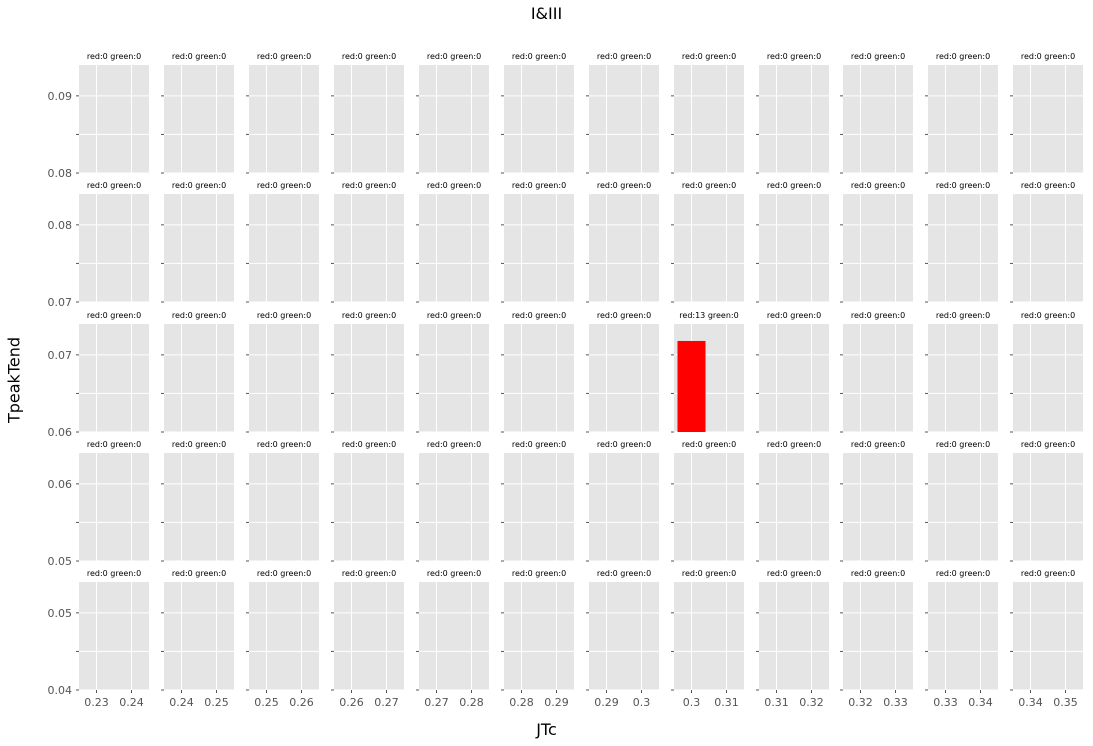 This screenshot has width=1093, height=746. What do you see at coordinates (945, 702) in the screenshot?
I see `x-tick-label: 0.33` at bounding box center [945, 702].